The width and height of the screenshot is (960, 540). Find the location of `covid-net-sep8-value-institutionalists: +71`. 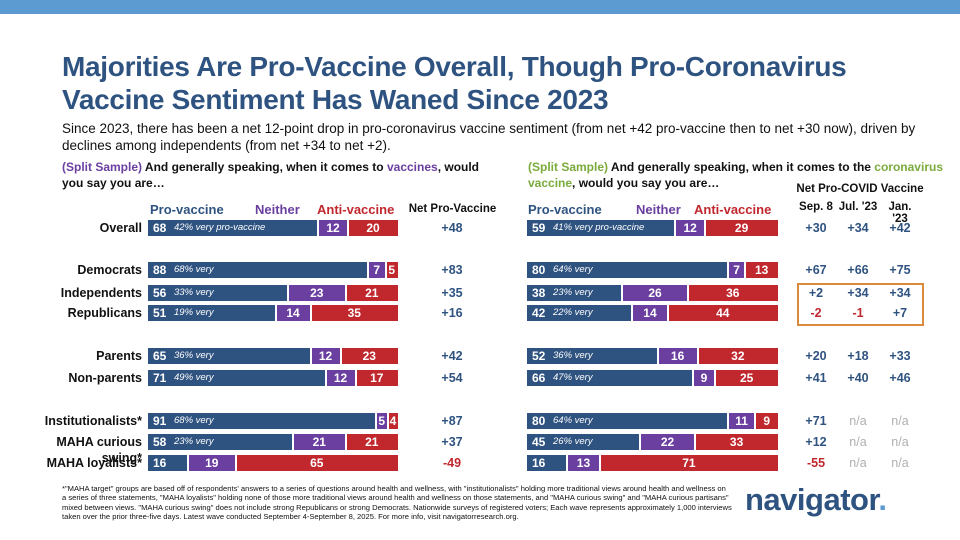

covid-net-sep8-value-institutionalists: +71 is located at coordinates (816, 421).